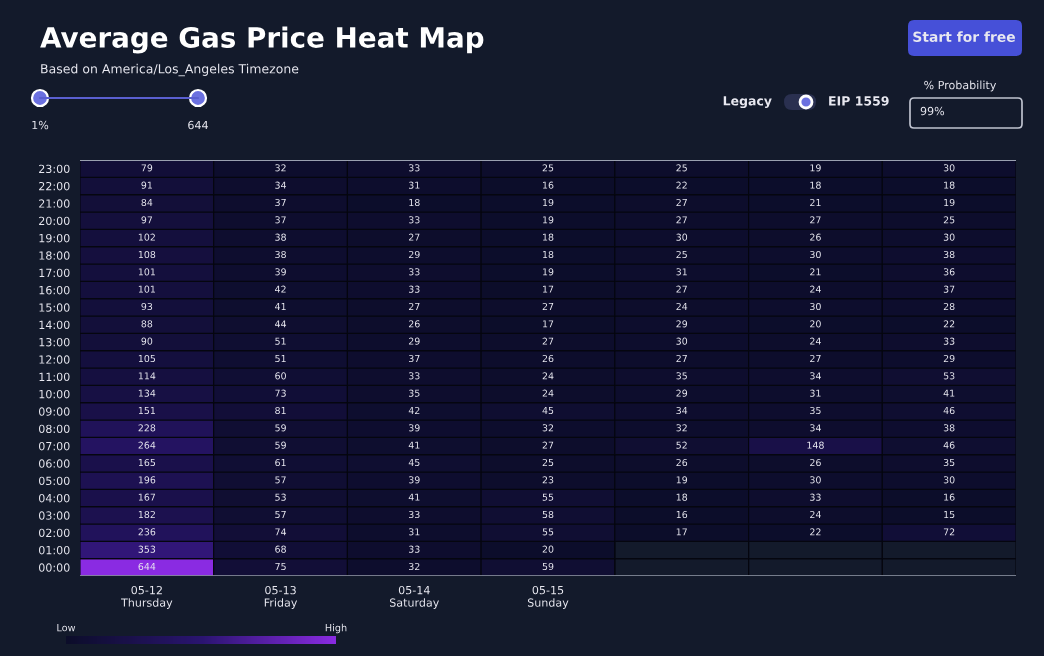  I want to click on chart-title: Average Gas Price Heat Map, so click(262, 40).